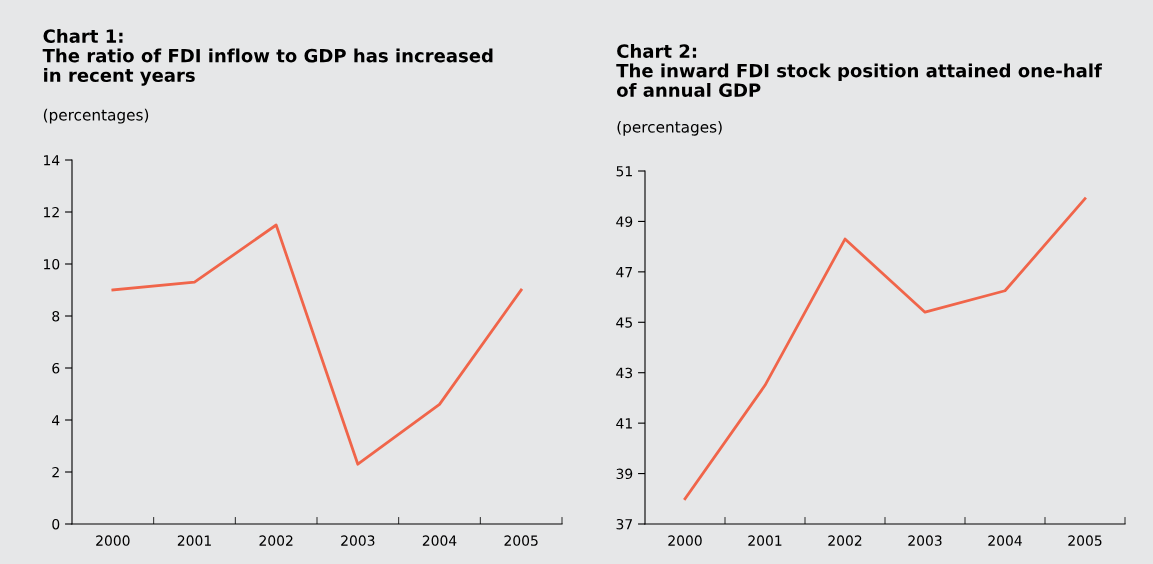 This screenshot has width=1153, height=564. What do you see at coordinates (624, 524) in the screenshot?
I see `y-tick-label: 37` at bounding box center [624, 524].